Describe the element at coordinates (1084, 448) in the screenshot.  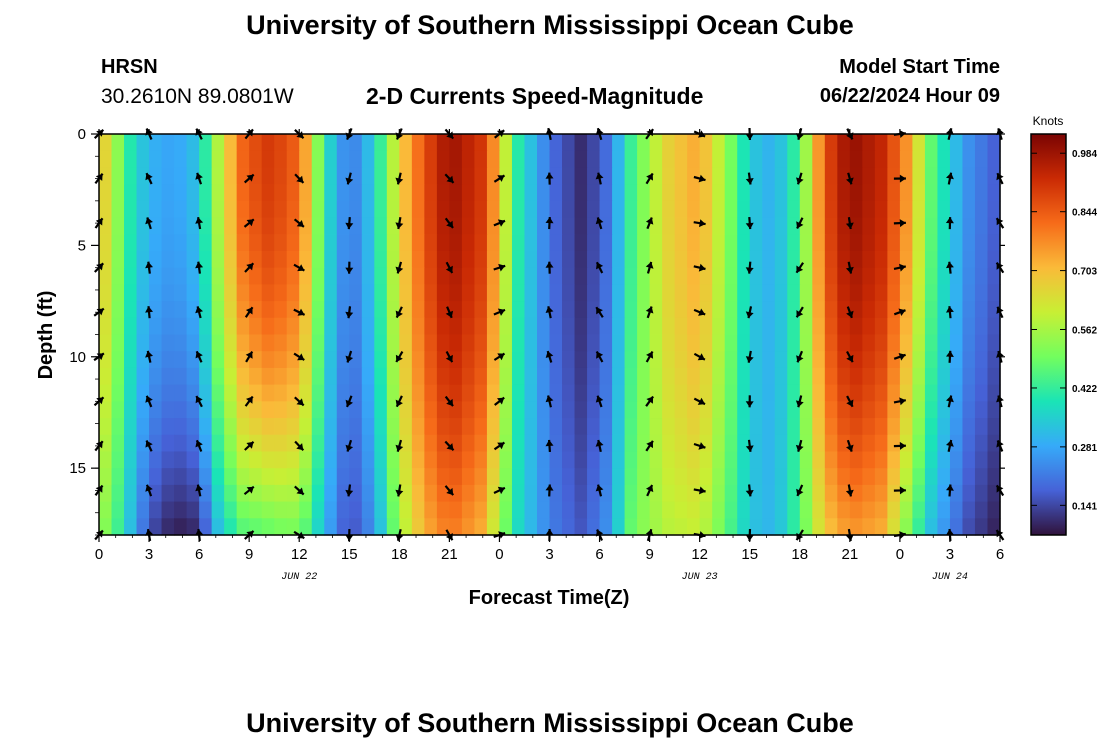
I see `colorbar-tick-label: 0.281` at that location.